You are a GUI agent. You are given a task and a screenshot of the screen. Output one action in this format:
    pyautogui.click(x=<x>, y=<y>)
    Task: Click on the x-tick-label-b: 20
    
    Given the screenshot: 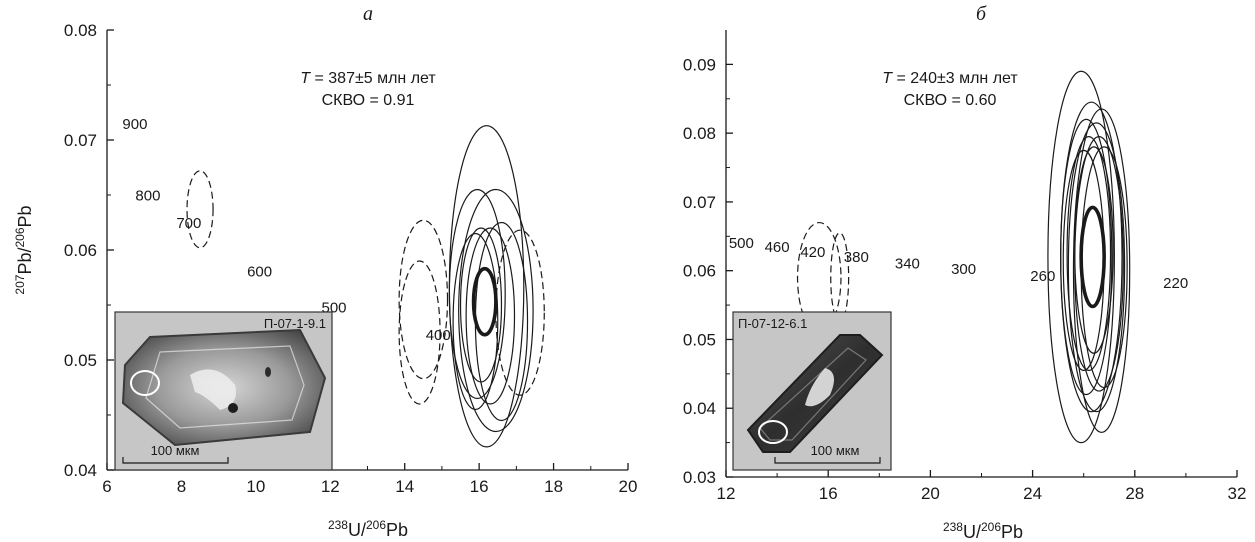 What is the action you would take?
    pyautogui.click(x=930, y=493)
    